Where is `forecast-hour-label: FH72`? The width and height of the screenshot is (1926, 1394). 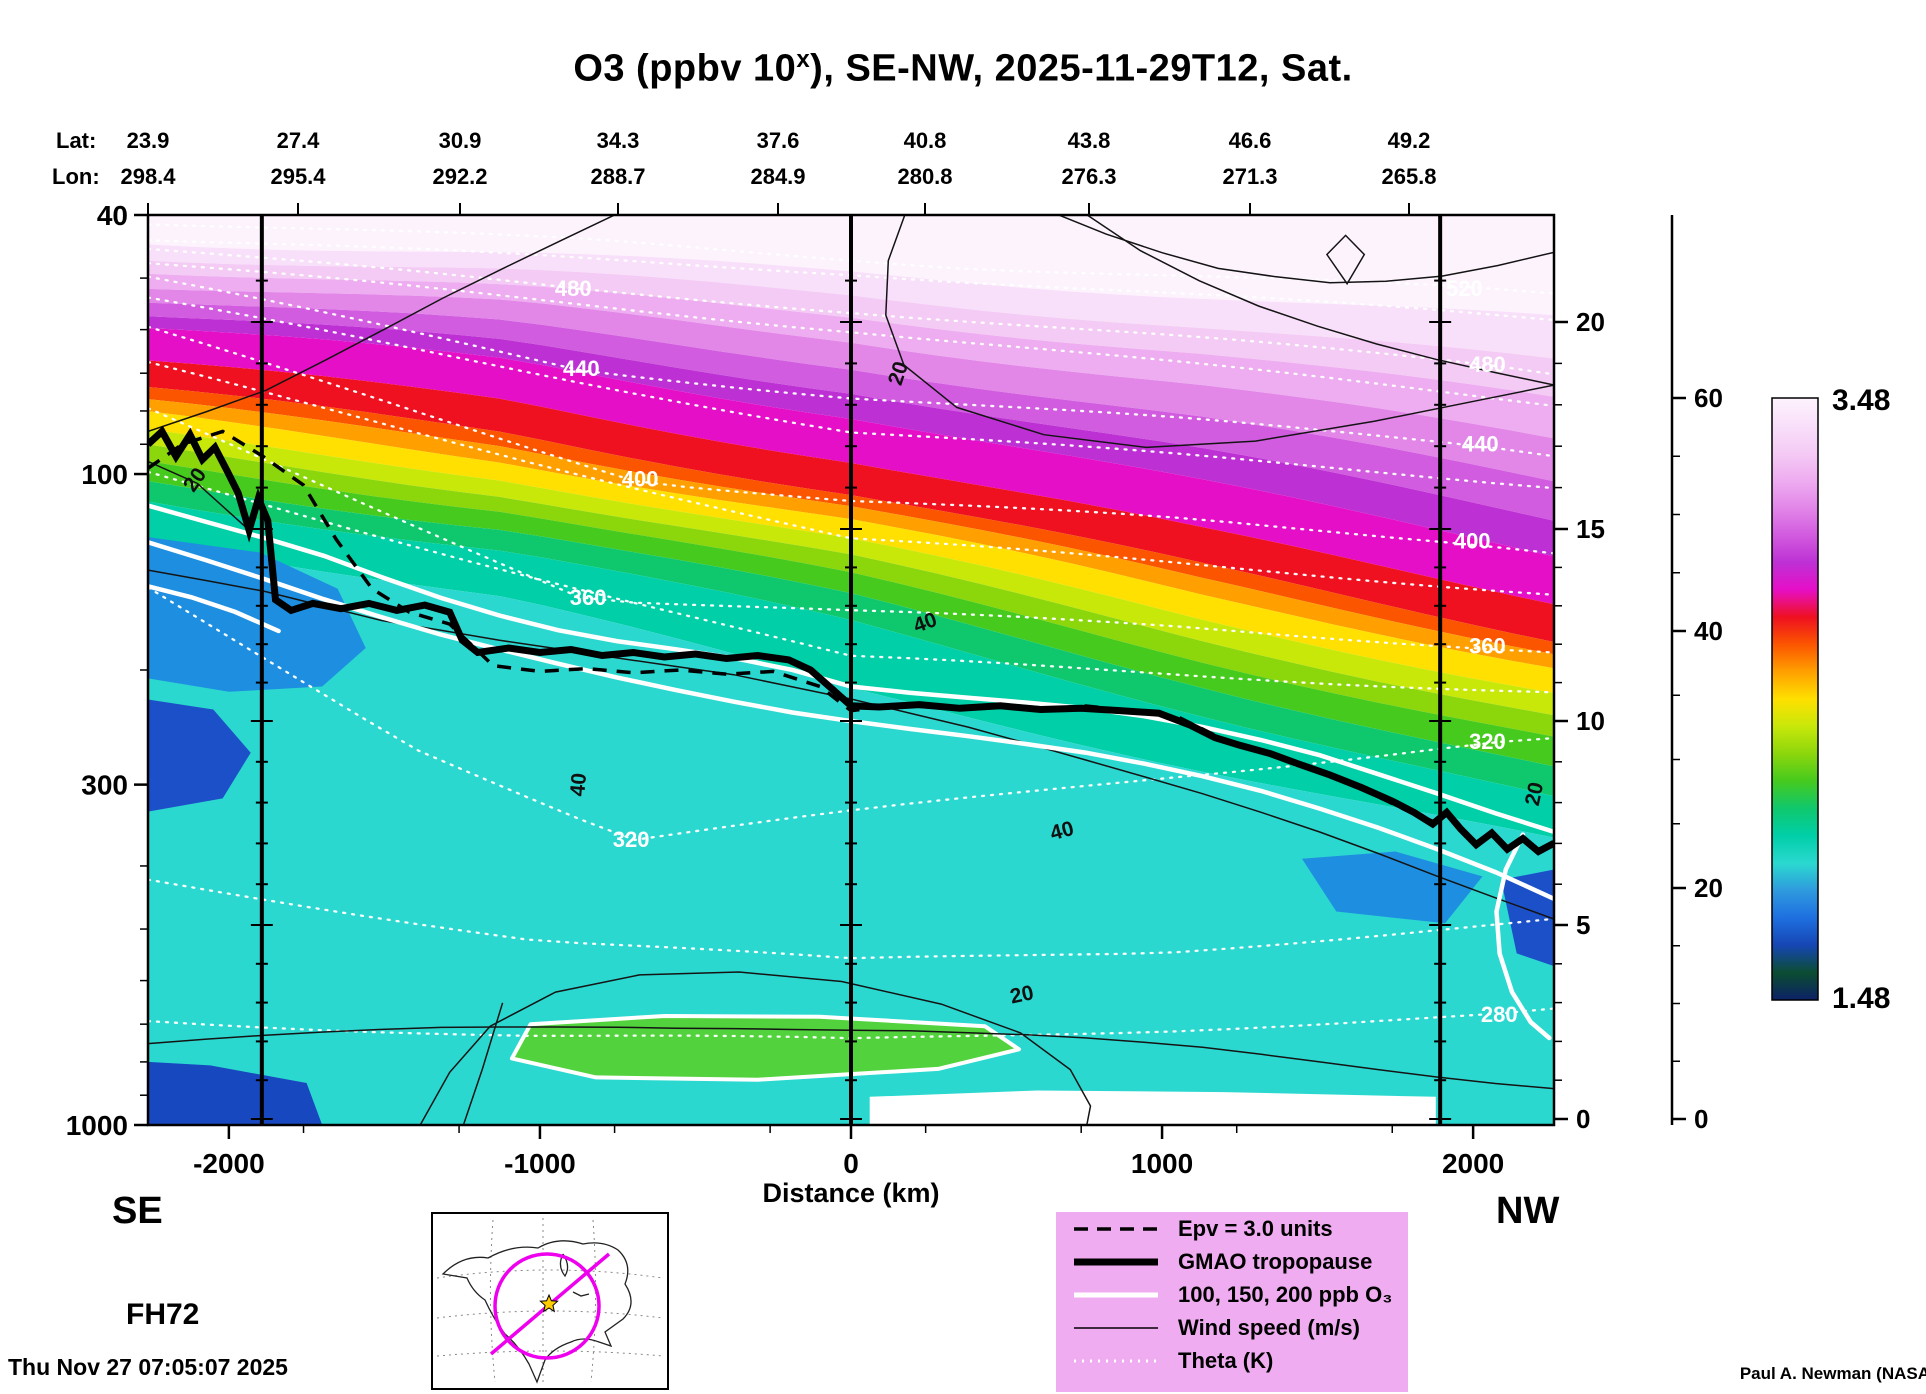
forecast-hour-label: FH72 is located at coordinates (163, 1314).